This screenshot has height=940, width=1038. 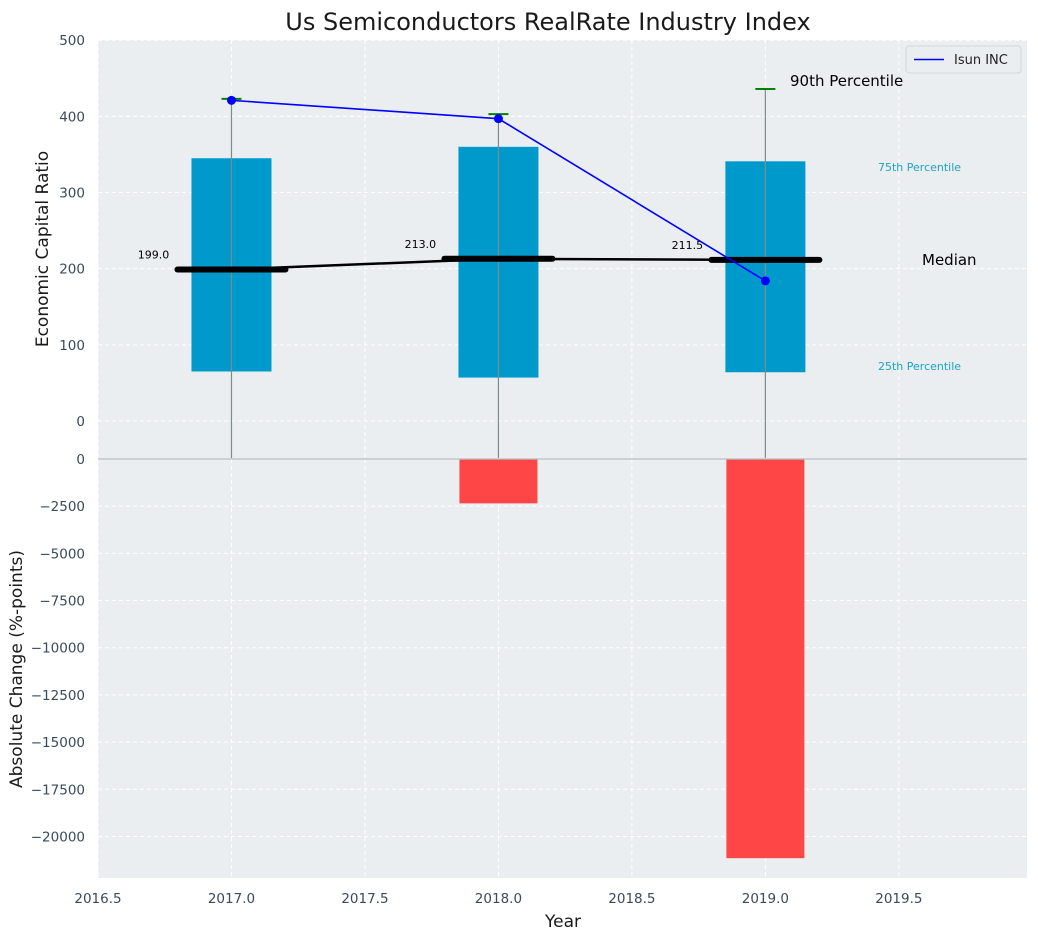 What do you see at coordinates (62, 602) in the screenshot?
I see `bottom-y-tick-label: −7500` at bounding box center [62, 602].